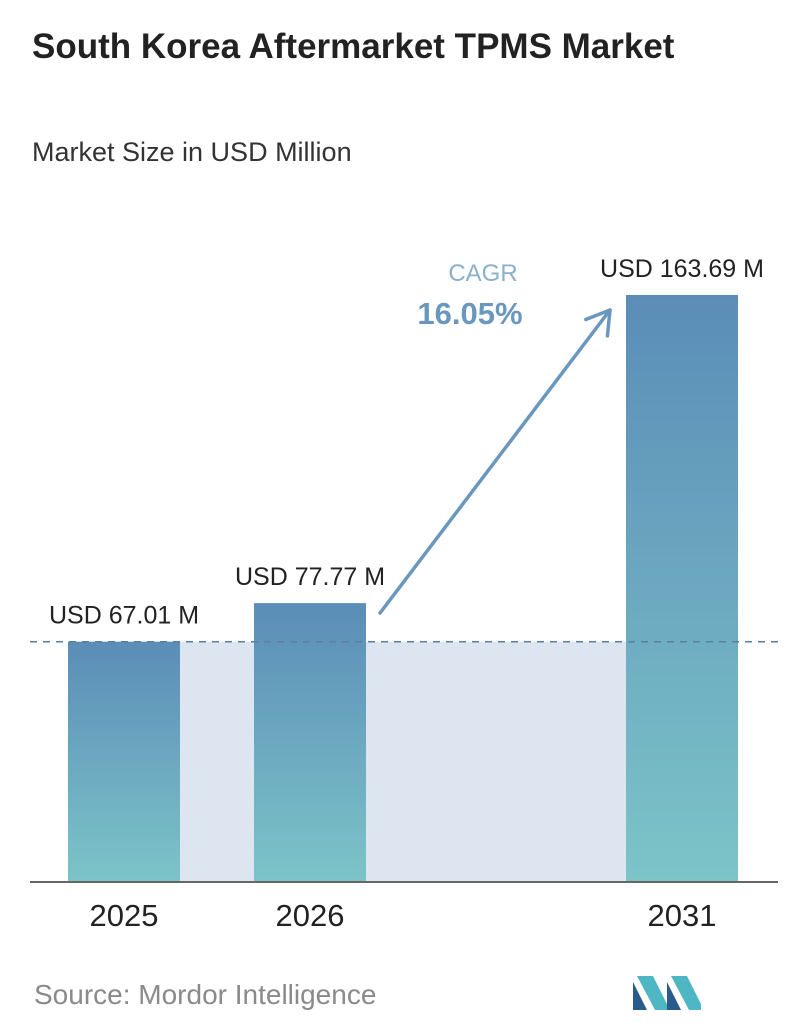 The image size is (796, 1034). I want to click on cagr-label: CAGR, so click(482, 273).